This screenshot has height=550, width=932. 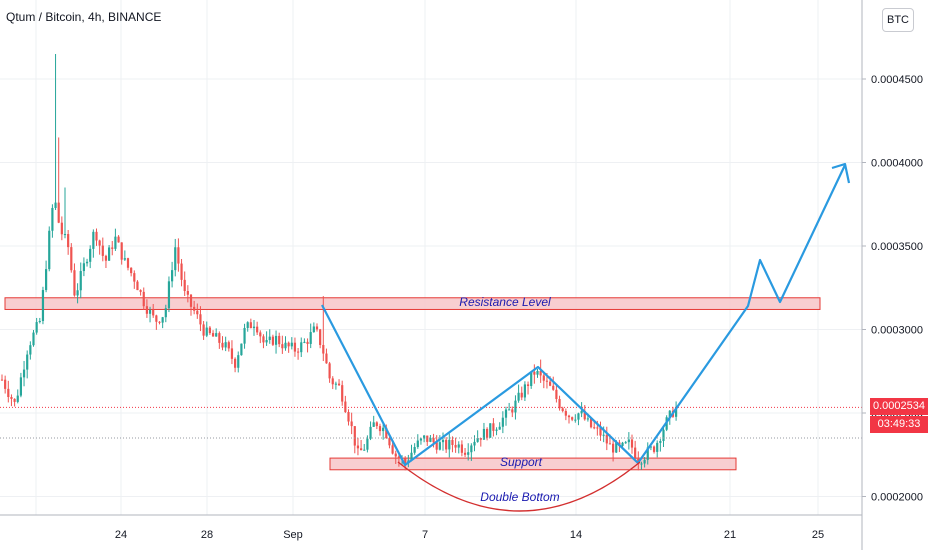 What do you see at coordinates (899, 425) in the screenshot?
I see `bar-countdown-tag: 03:49:33` at bounding box center [899, 425].